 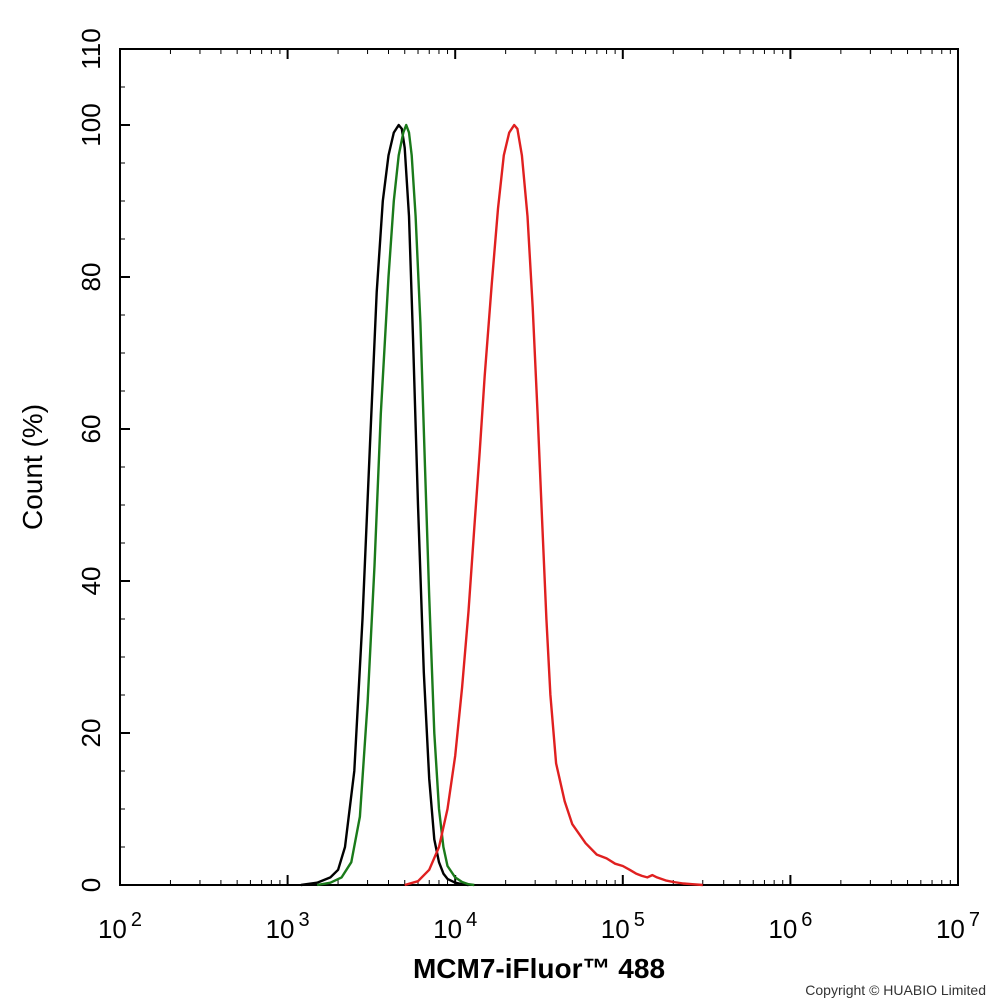 What do you see at coordinates (91, 48) in the screenshot?
I see `y-tick-label: 110` at bounding box center [91, 48].